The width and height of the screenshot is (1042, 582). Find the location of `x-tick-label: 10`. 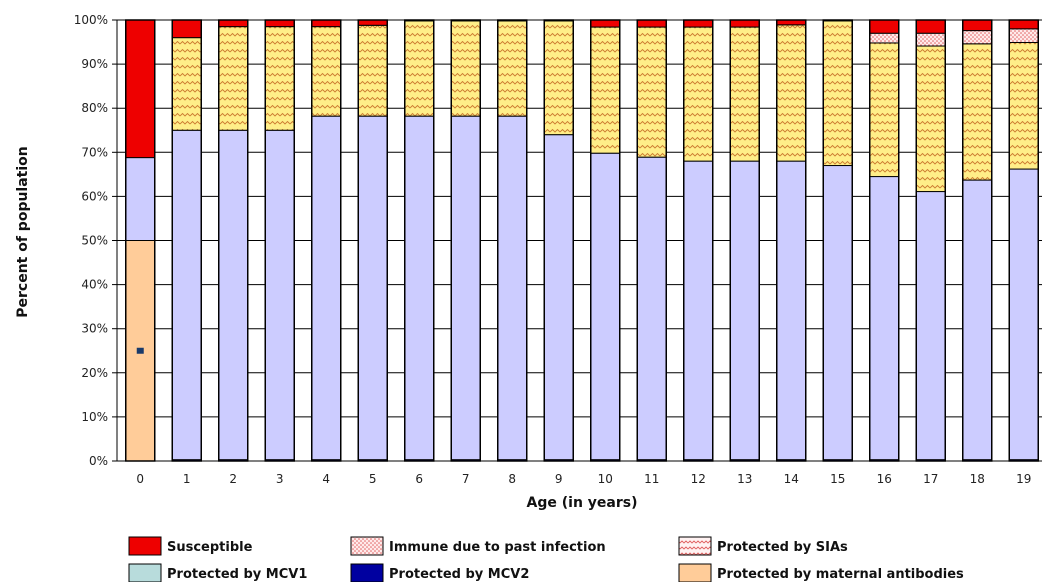

x-tick-label: 10 is located at coordinates (605, 479).